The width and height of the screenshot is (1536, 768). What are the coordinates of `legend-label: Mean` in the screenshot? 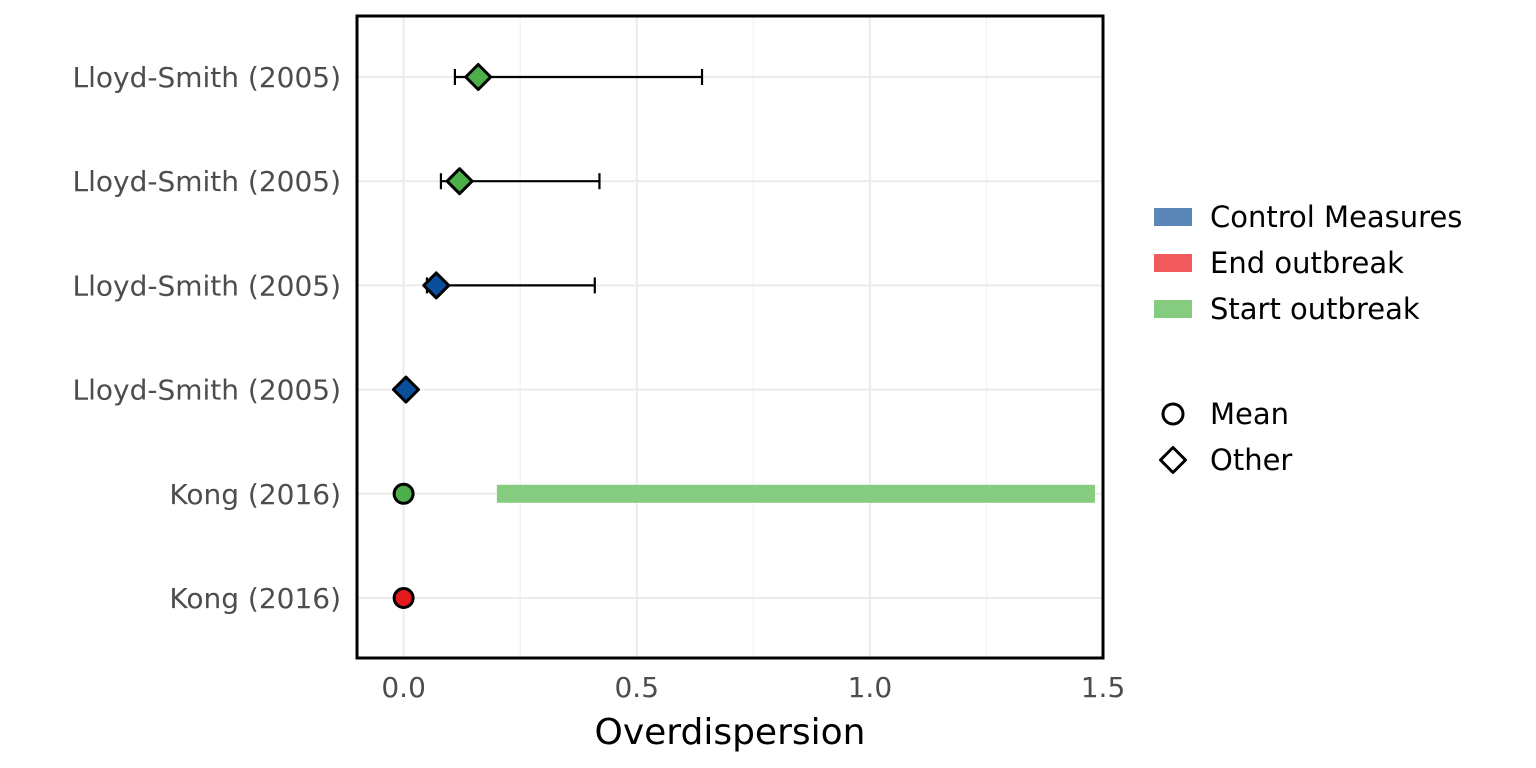 It's located at (1249, 414).